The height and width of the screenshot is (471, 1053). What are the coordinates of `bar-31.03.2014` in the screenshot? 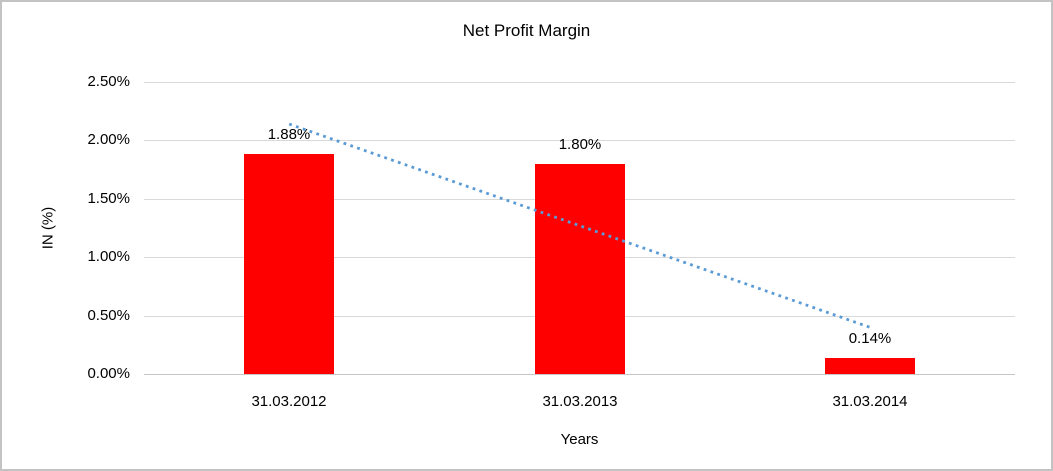 It's located at (870, 366).